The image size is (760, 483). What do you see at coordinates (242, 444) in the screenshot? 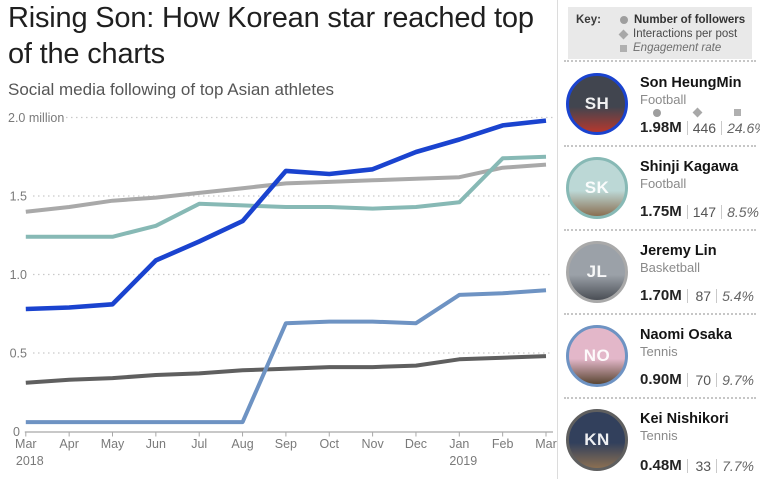
I see `x-axis-tick-label: Aug` at bounding box center [242, 444].